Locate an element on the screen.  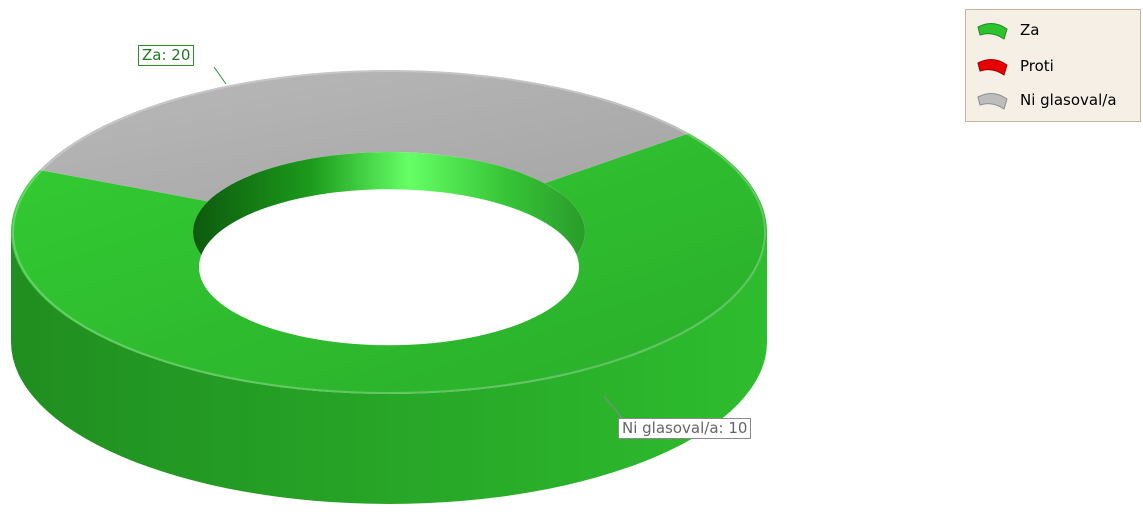
legend-item-ni-glasoval: Ni glasoval/a is located at coordinates (1045, 100).